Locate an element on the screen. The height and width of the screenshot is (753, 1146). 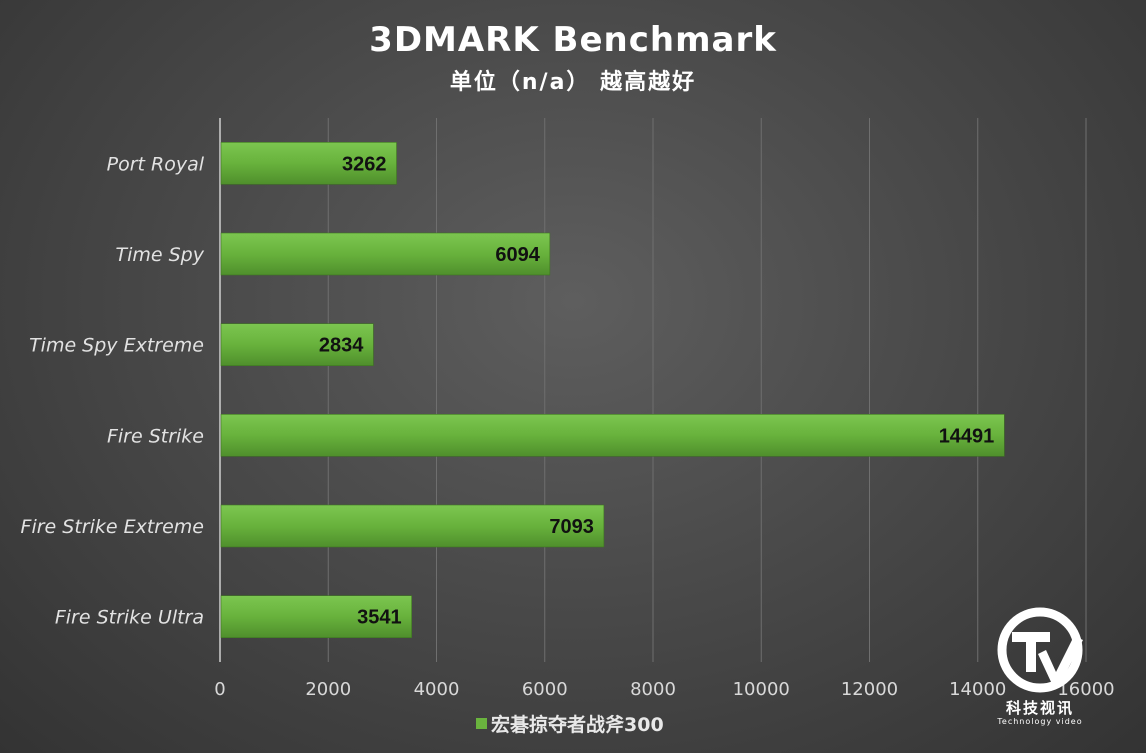
category-label: Time Spy Extreme is located at coordinates (116, 346).